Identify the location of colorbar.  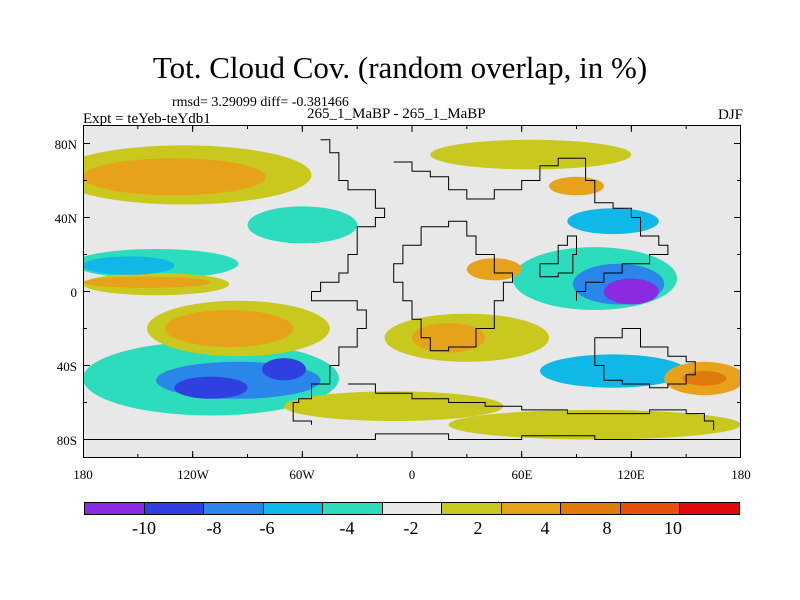
(412, 508).